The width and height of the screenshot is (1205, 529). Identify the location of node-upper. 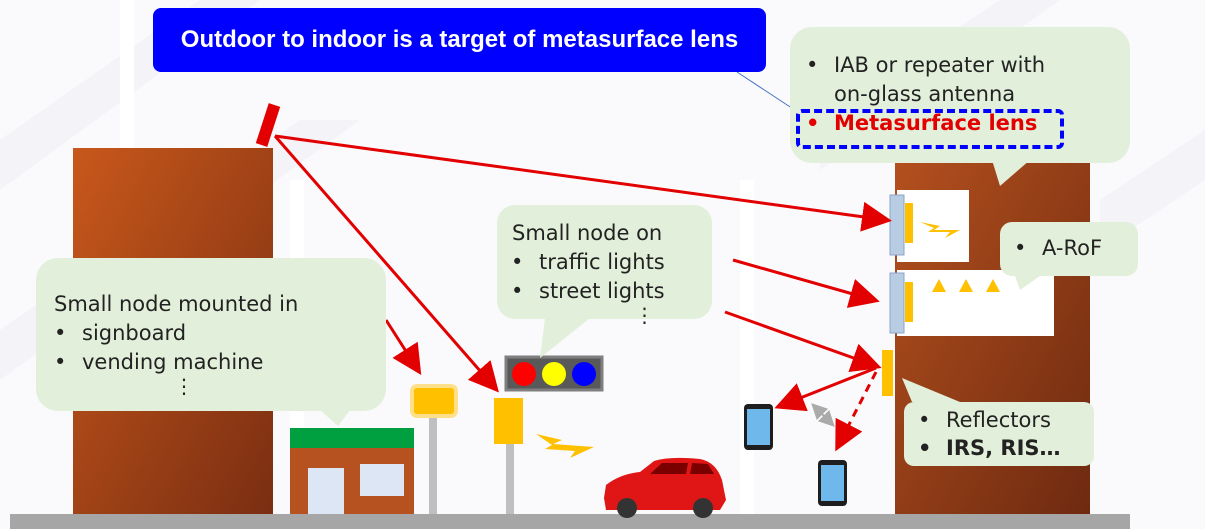
(909, 223).